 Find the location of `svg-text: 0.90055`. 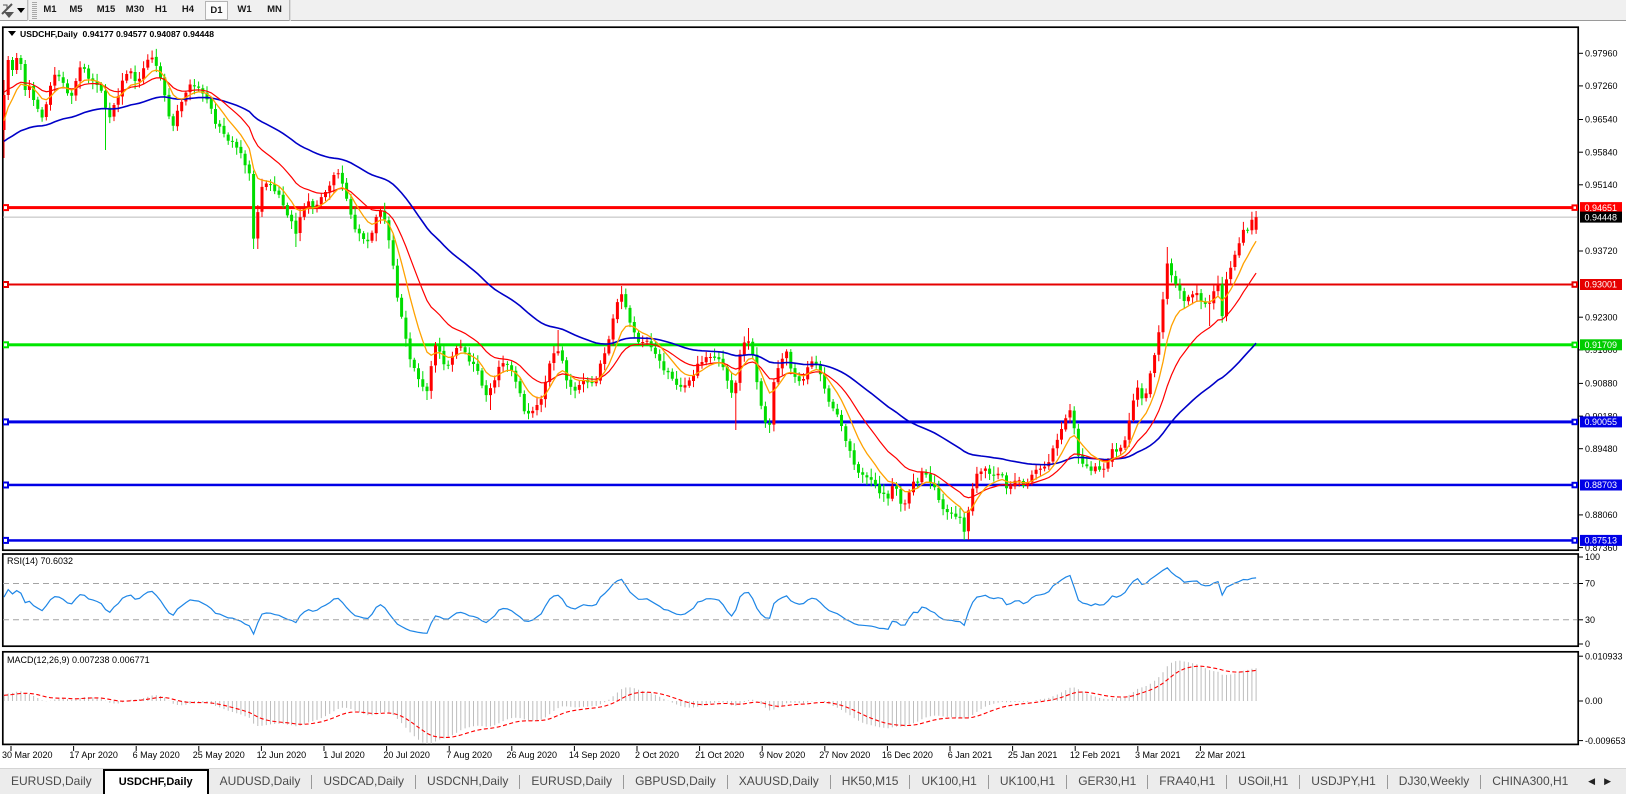

svg-text: 0.90055 is located at coordinates (1601, 422).